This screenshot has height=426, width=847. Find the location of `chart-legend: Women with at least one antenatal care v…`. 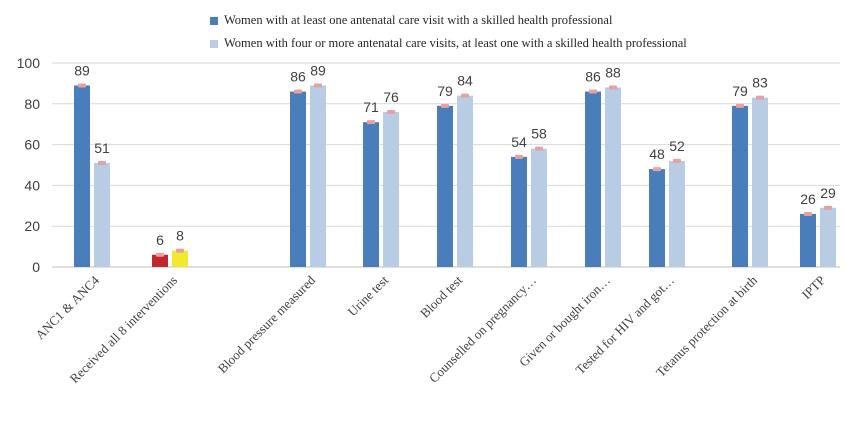

chart-legend: Women with at least one antenatal care v… is located at coordinates (448, 32).